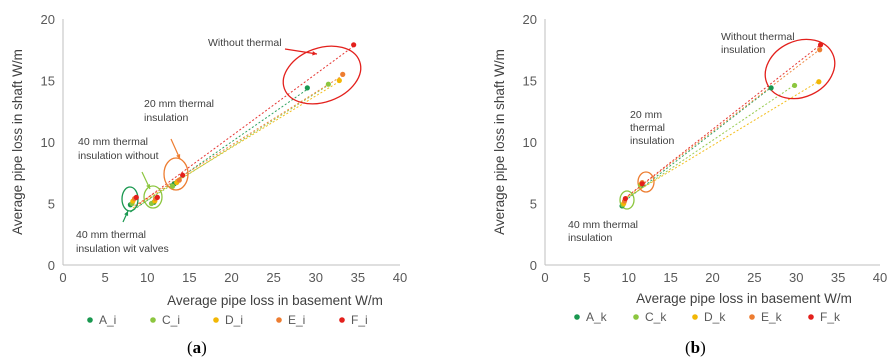 This screenshot has width=891, height=361. What do you see at coordinates (656, 317) in the screenshot?
I see `legend-label-C_k: C_k` at bounding box center [656, 317].